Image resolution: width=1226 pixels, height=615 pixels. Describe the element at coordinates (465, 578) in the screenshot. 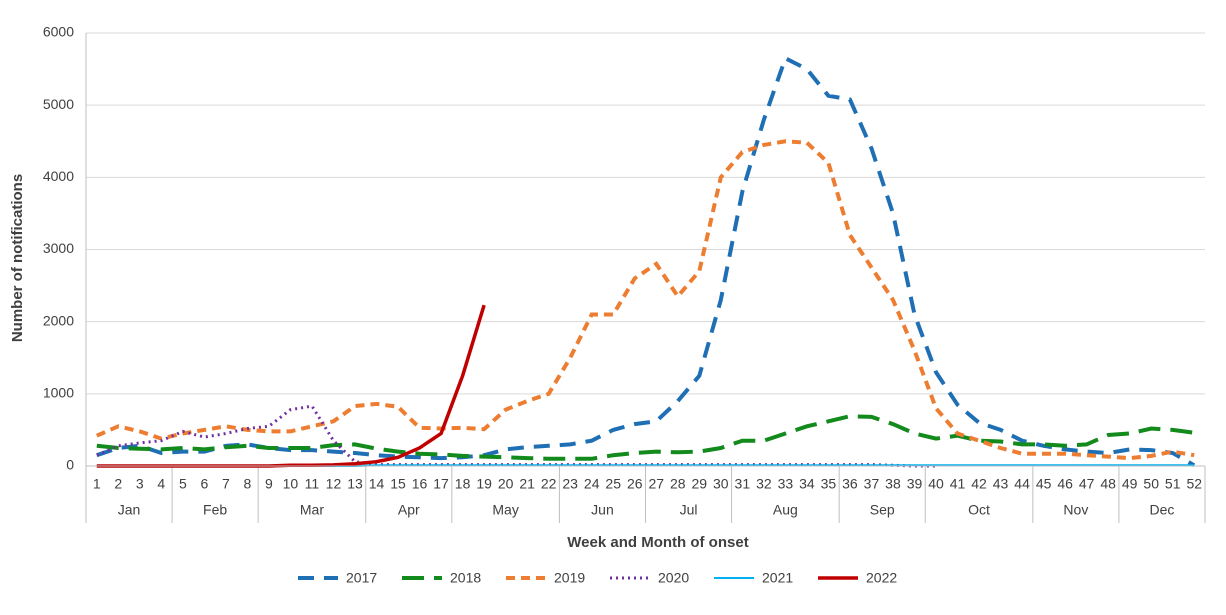

I see `legend-label: 2018` at that location.